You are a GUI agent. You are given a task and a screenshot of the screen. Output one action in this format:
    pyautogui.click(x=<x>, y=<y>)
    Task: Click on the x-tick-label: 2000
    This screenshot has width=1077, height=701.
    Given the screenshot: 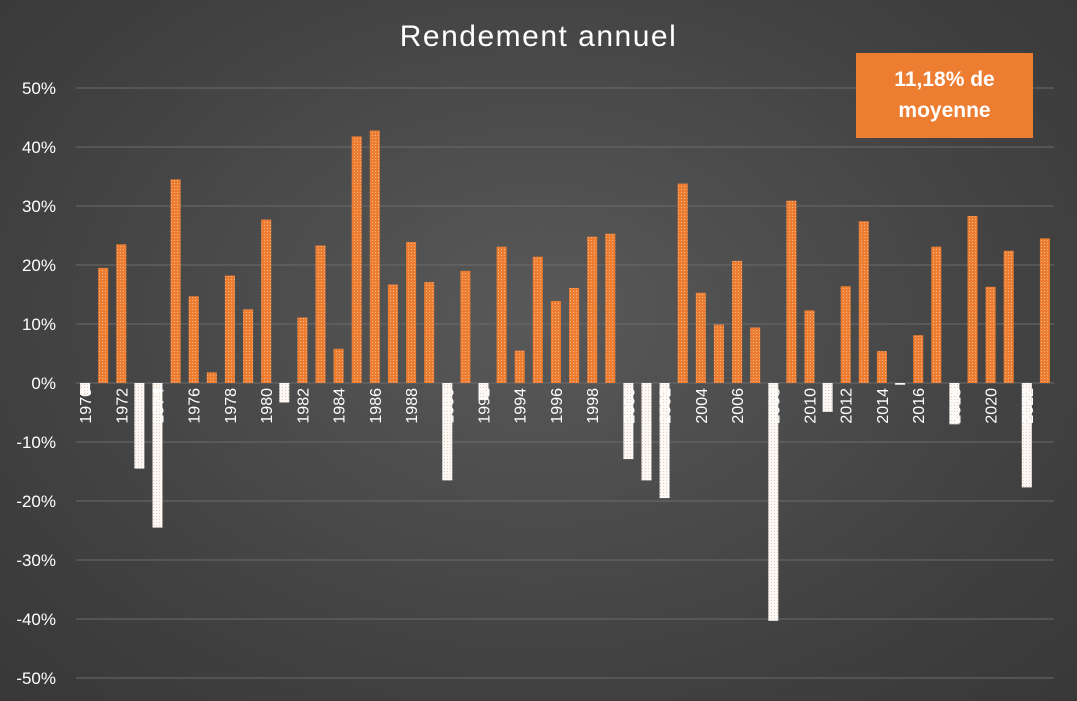 What is the action you would take?
    pyautogui.click(x=629, y=406)
    